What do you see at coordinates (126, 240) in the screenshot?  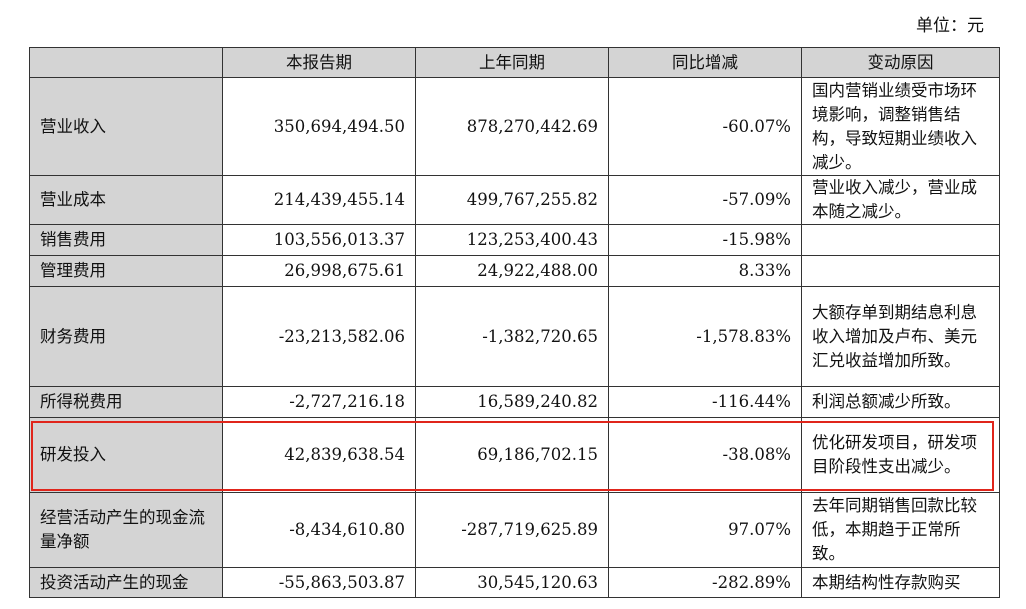 I see `row-label: 销售费用` at bounding box center [126, 240].